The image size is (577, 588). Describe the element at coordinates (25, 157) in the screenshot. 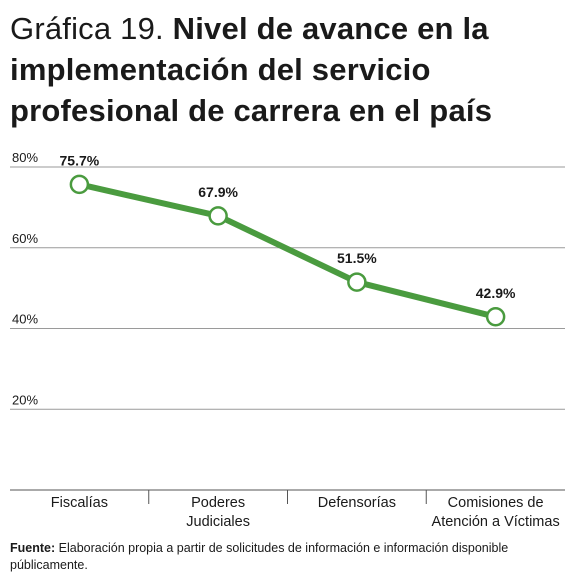

I see `y-tick-label: 80%` at that location.